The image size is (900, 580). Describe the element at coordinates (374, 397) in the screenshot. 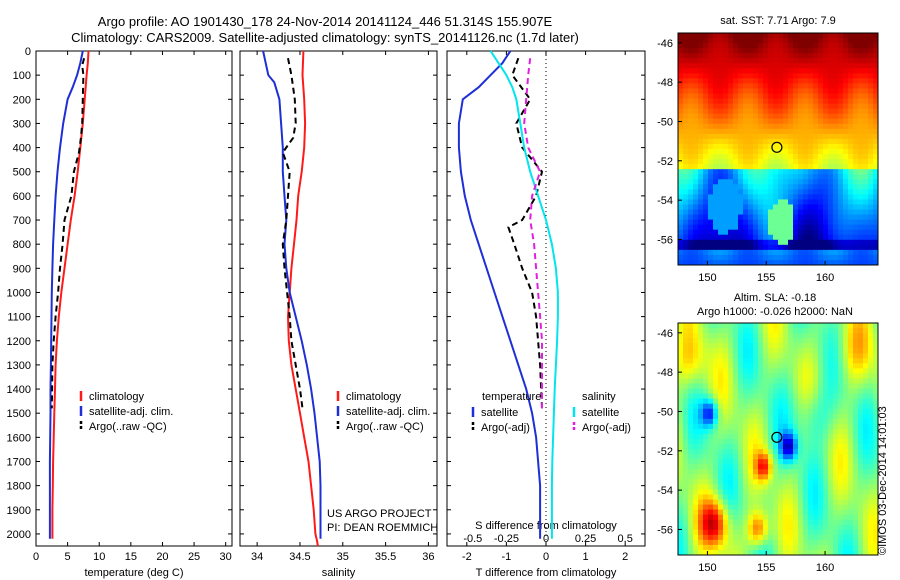

I see `legend-label: climatology` at that location.